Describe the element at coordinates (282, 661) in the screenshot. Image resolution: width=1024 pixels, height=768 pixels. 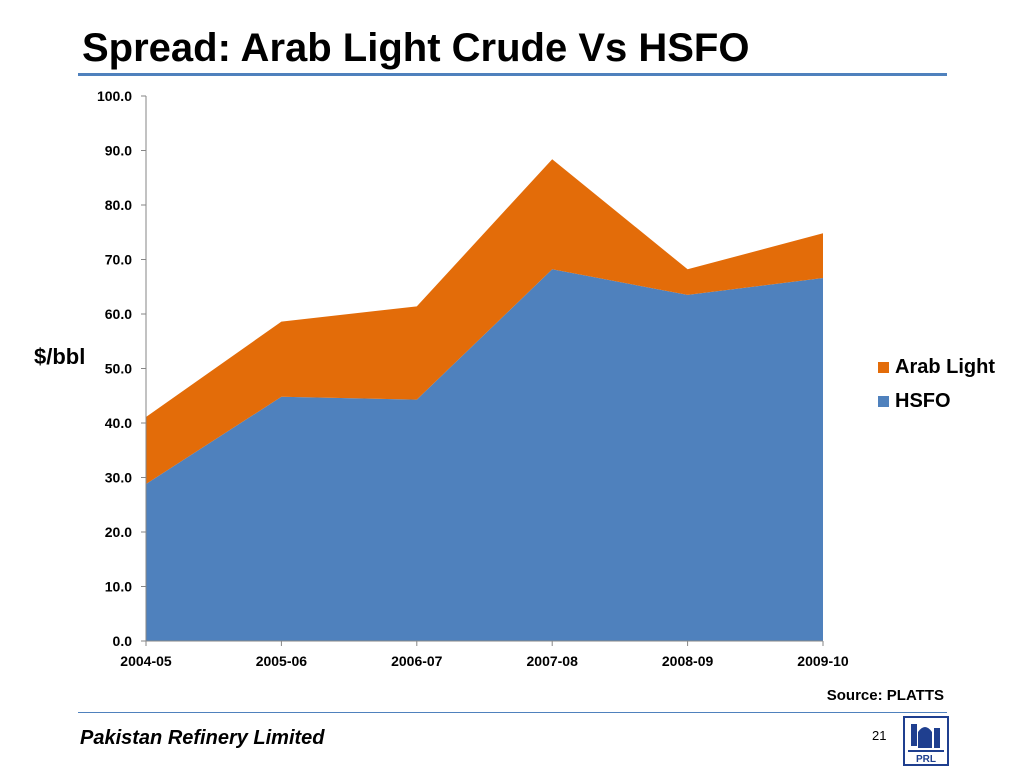
I see `x-tick-label: 2005-06` at that location.